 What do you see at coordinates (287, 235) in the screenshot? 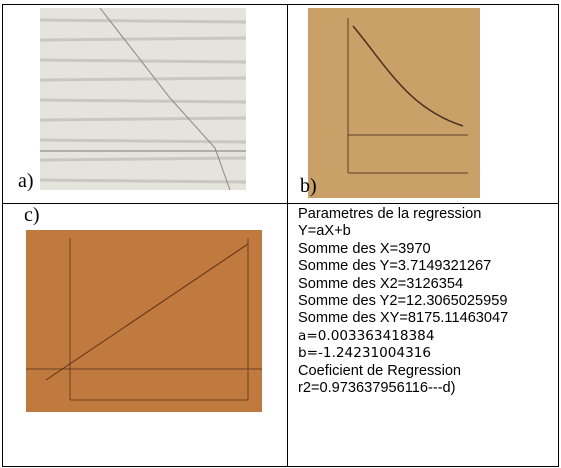
I see `column-divider` at bounding box center [287, 235].